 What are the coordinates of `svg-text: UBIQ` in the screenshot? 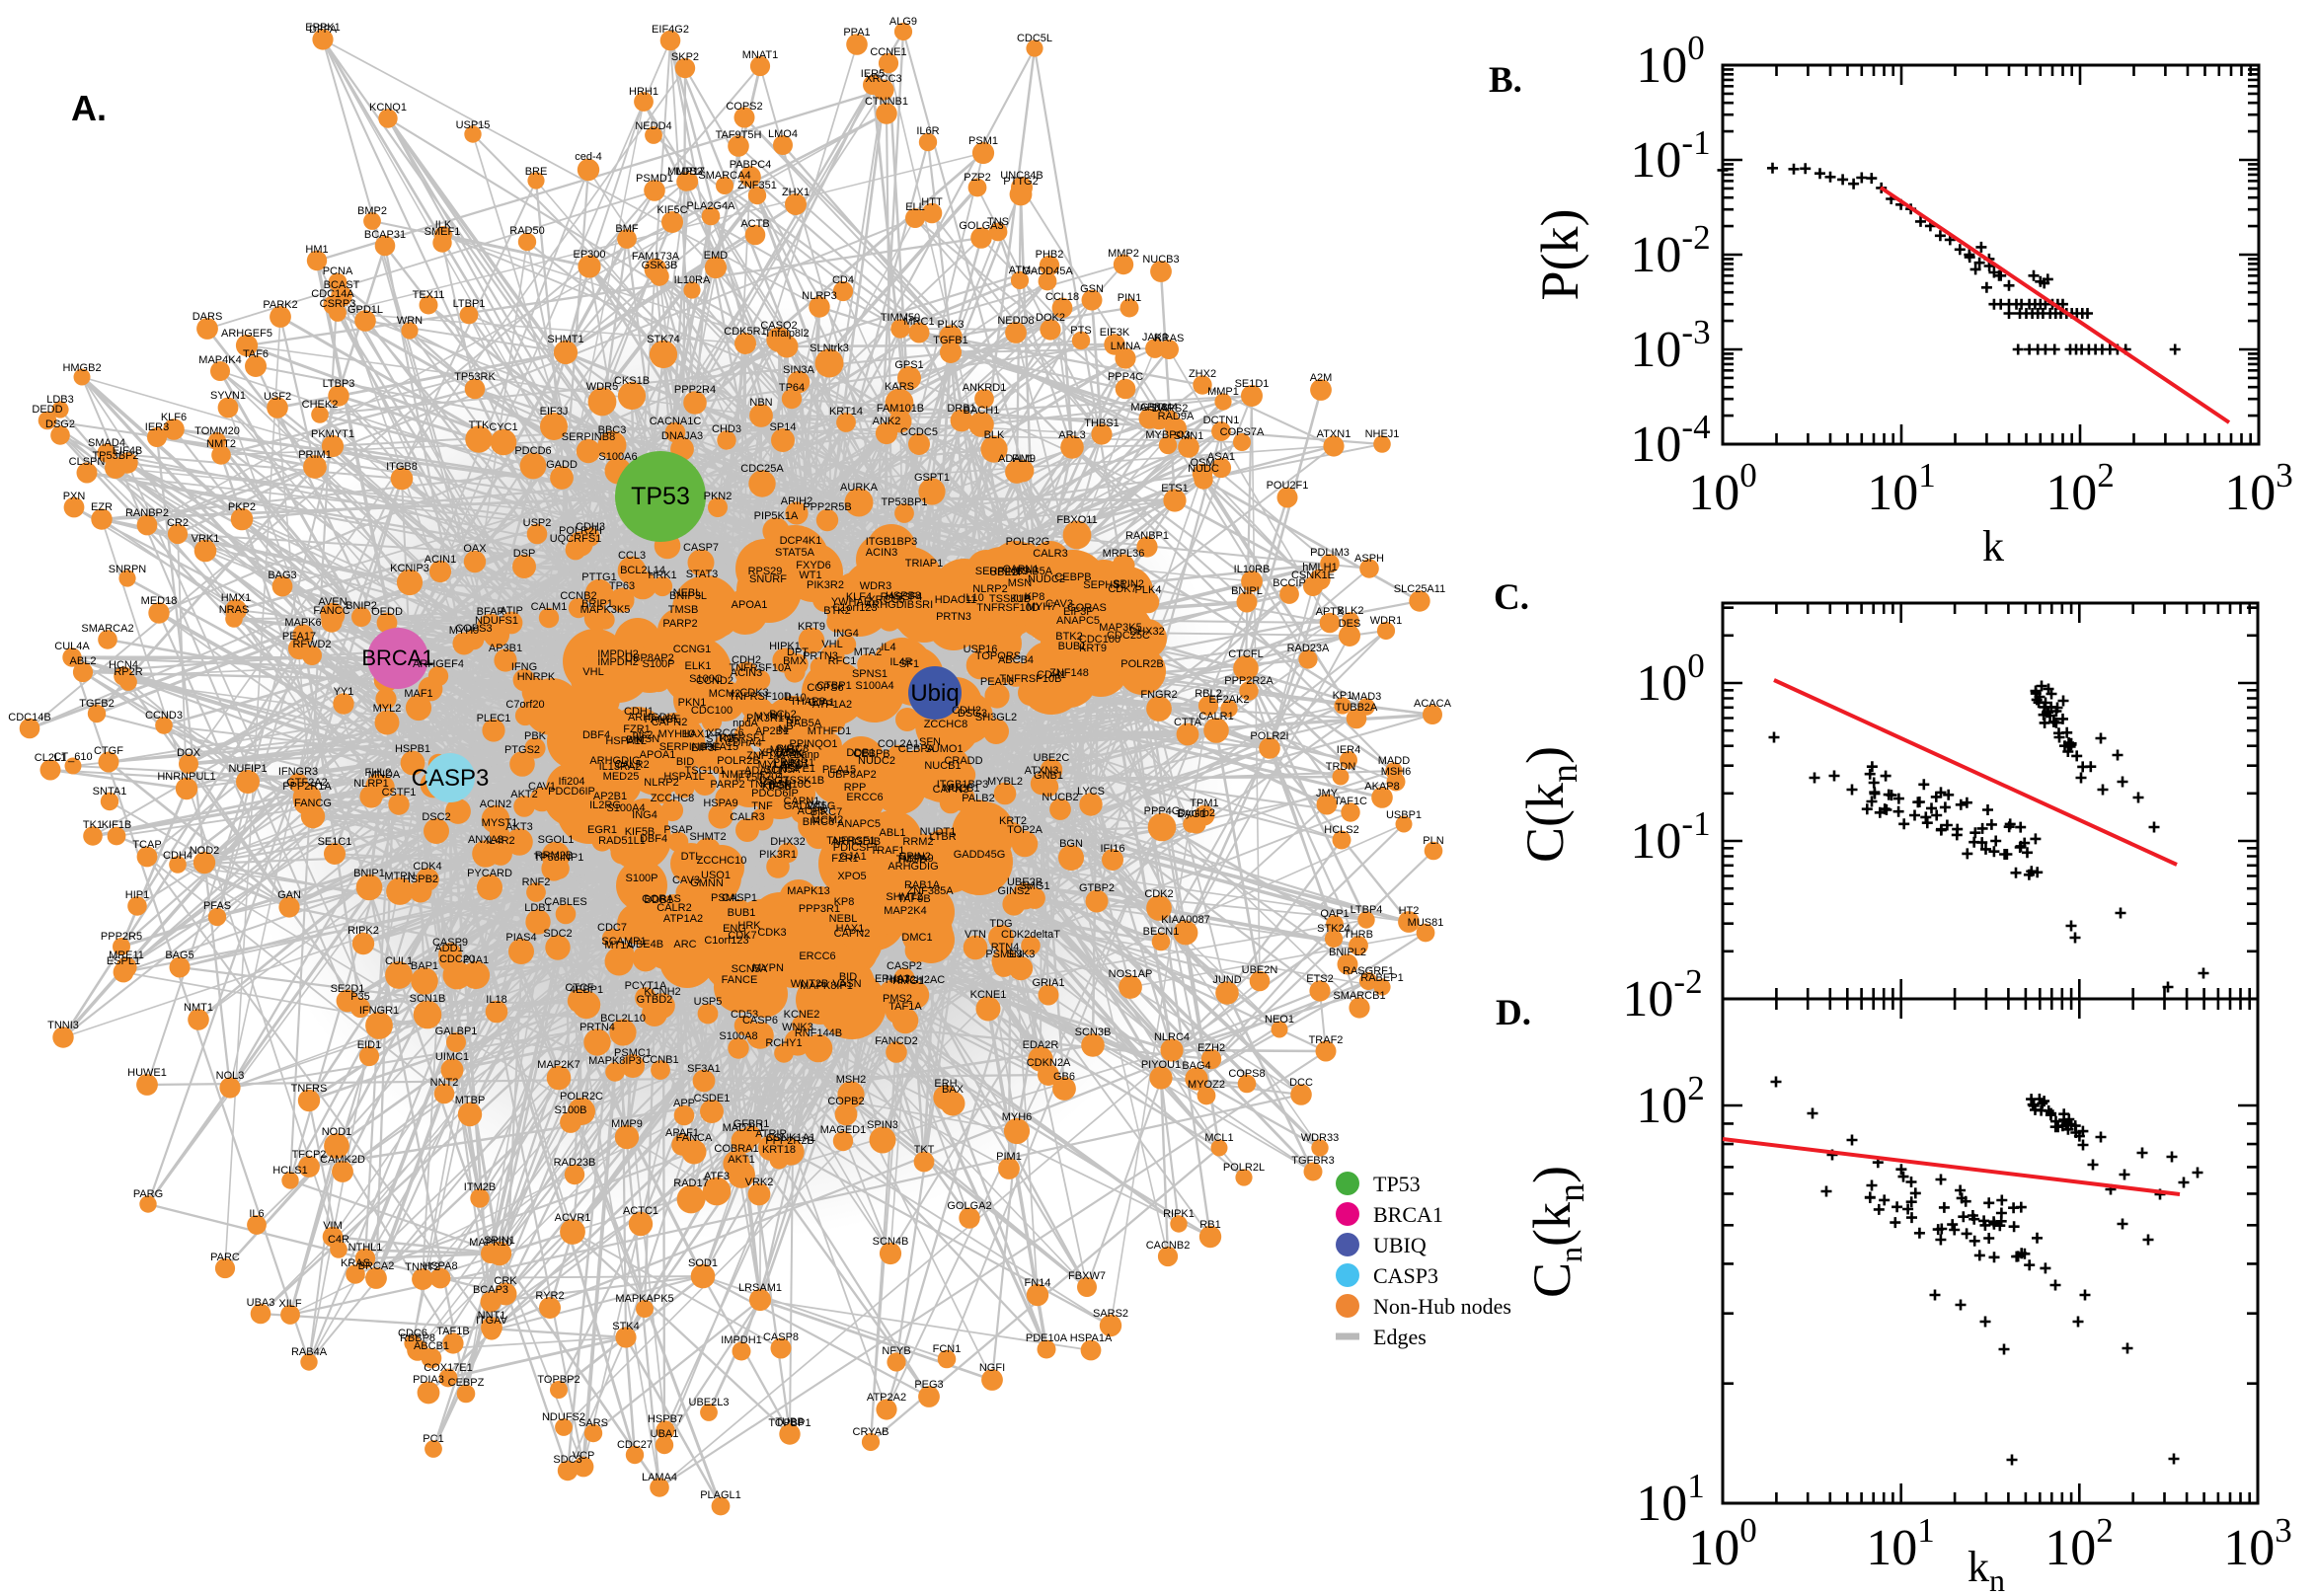 It's located at (1400, 1245).